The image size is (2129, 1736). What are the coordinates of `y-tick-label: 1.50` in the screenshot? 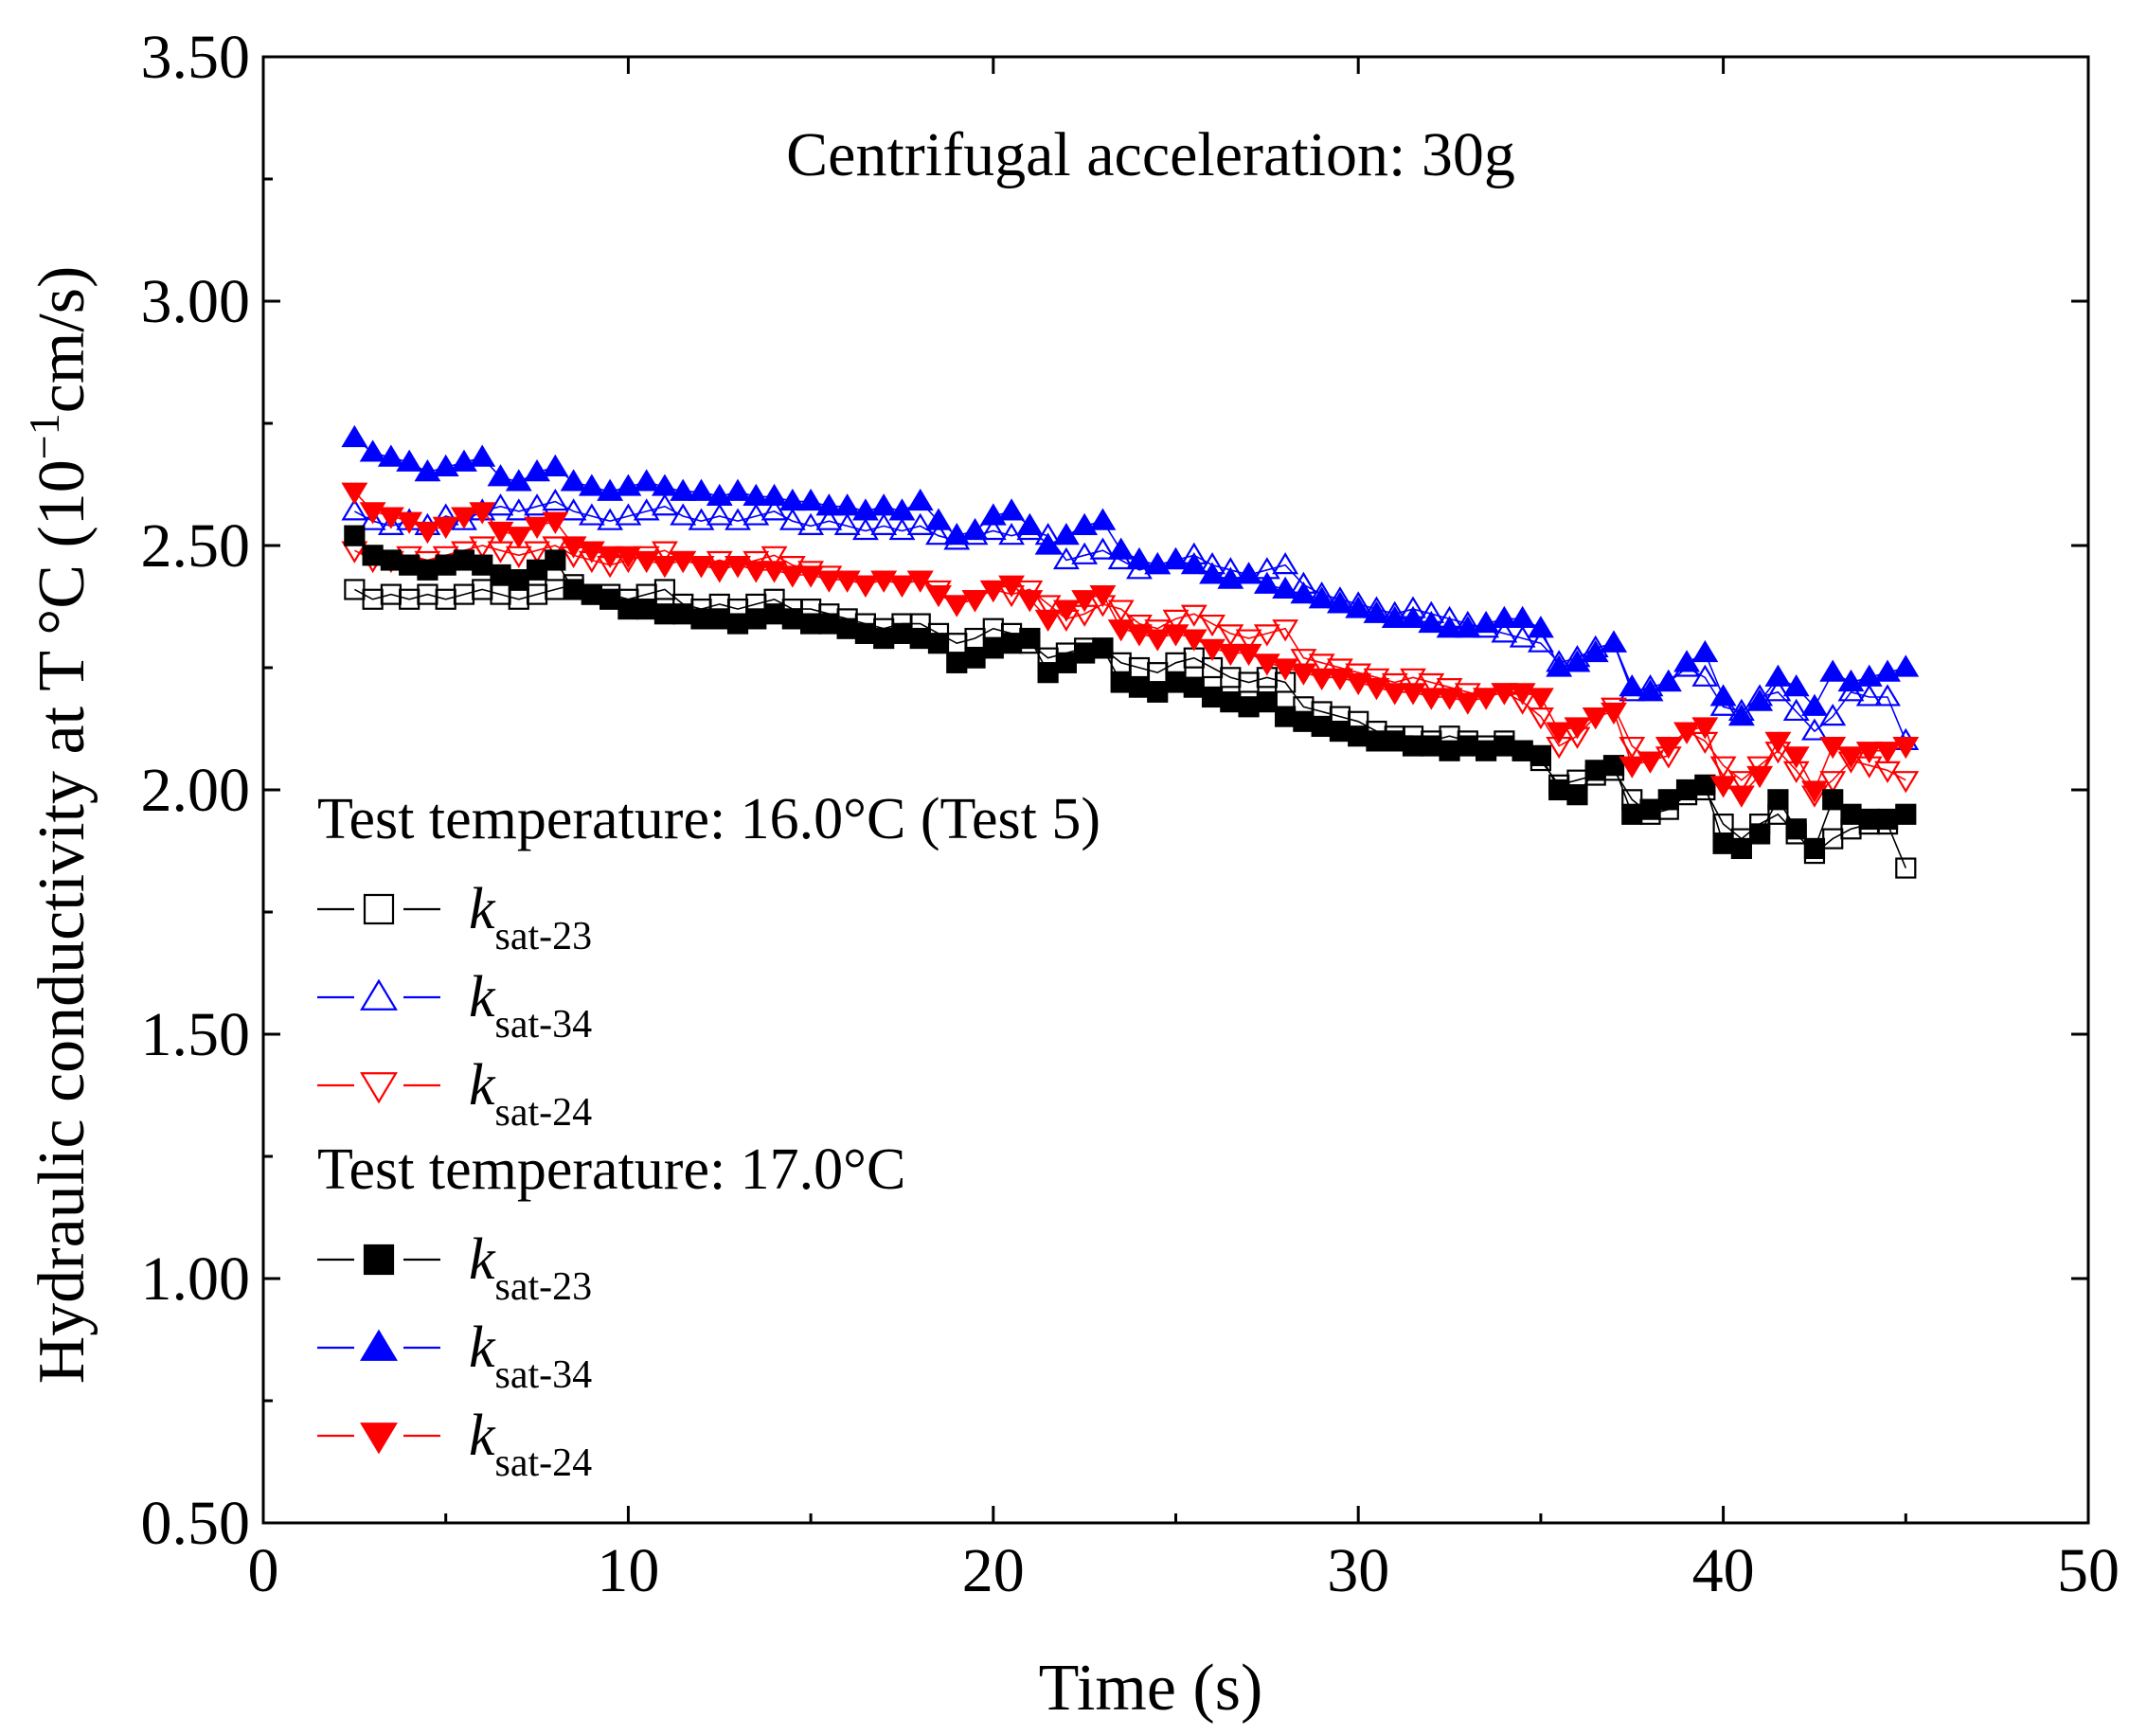 It's located at (196, 1034).